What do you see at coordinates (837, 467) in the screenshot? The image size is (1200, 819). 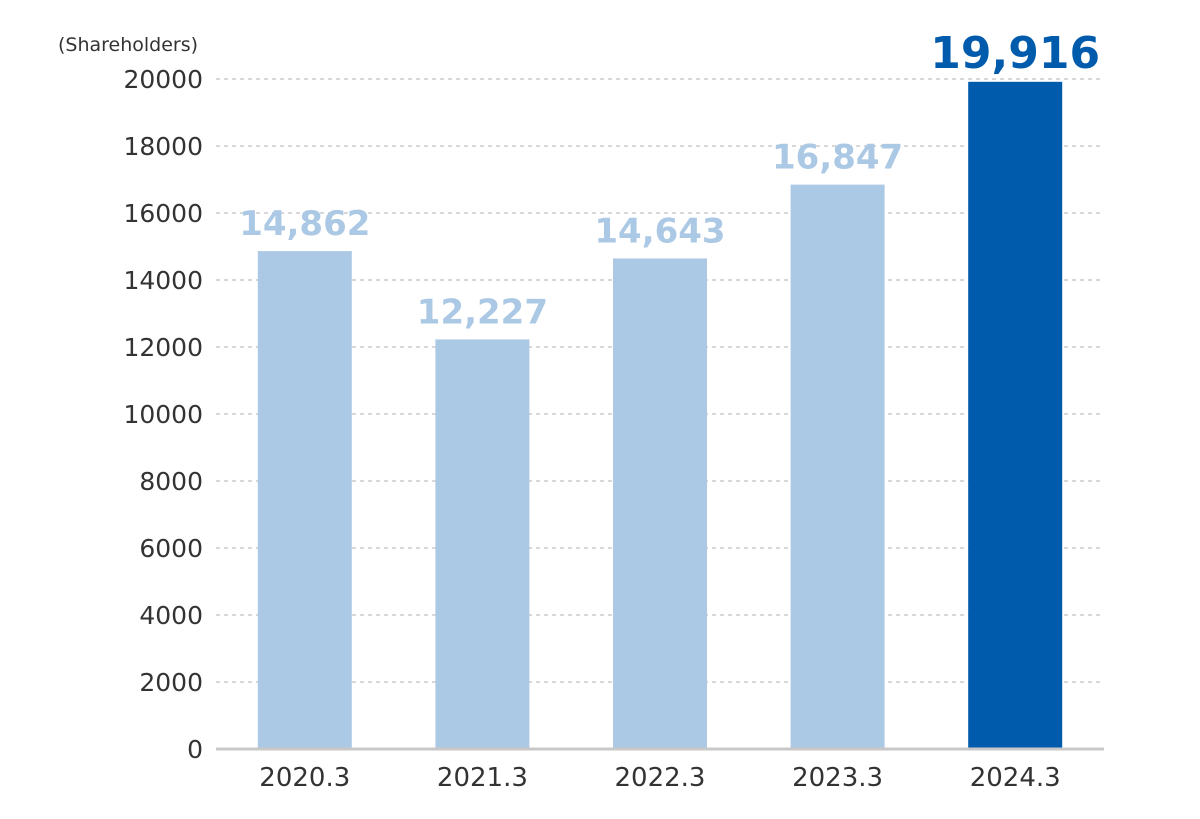 I see `bar-2023.3` at bounding box center [837, 467].